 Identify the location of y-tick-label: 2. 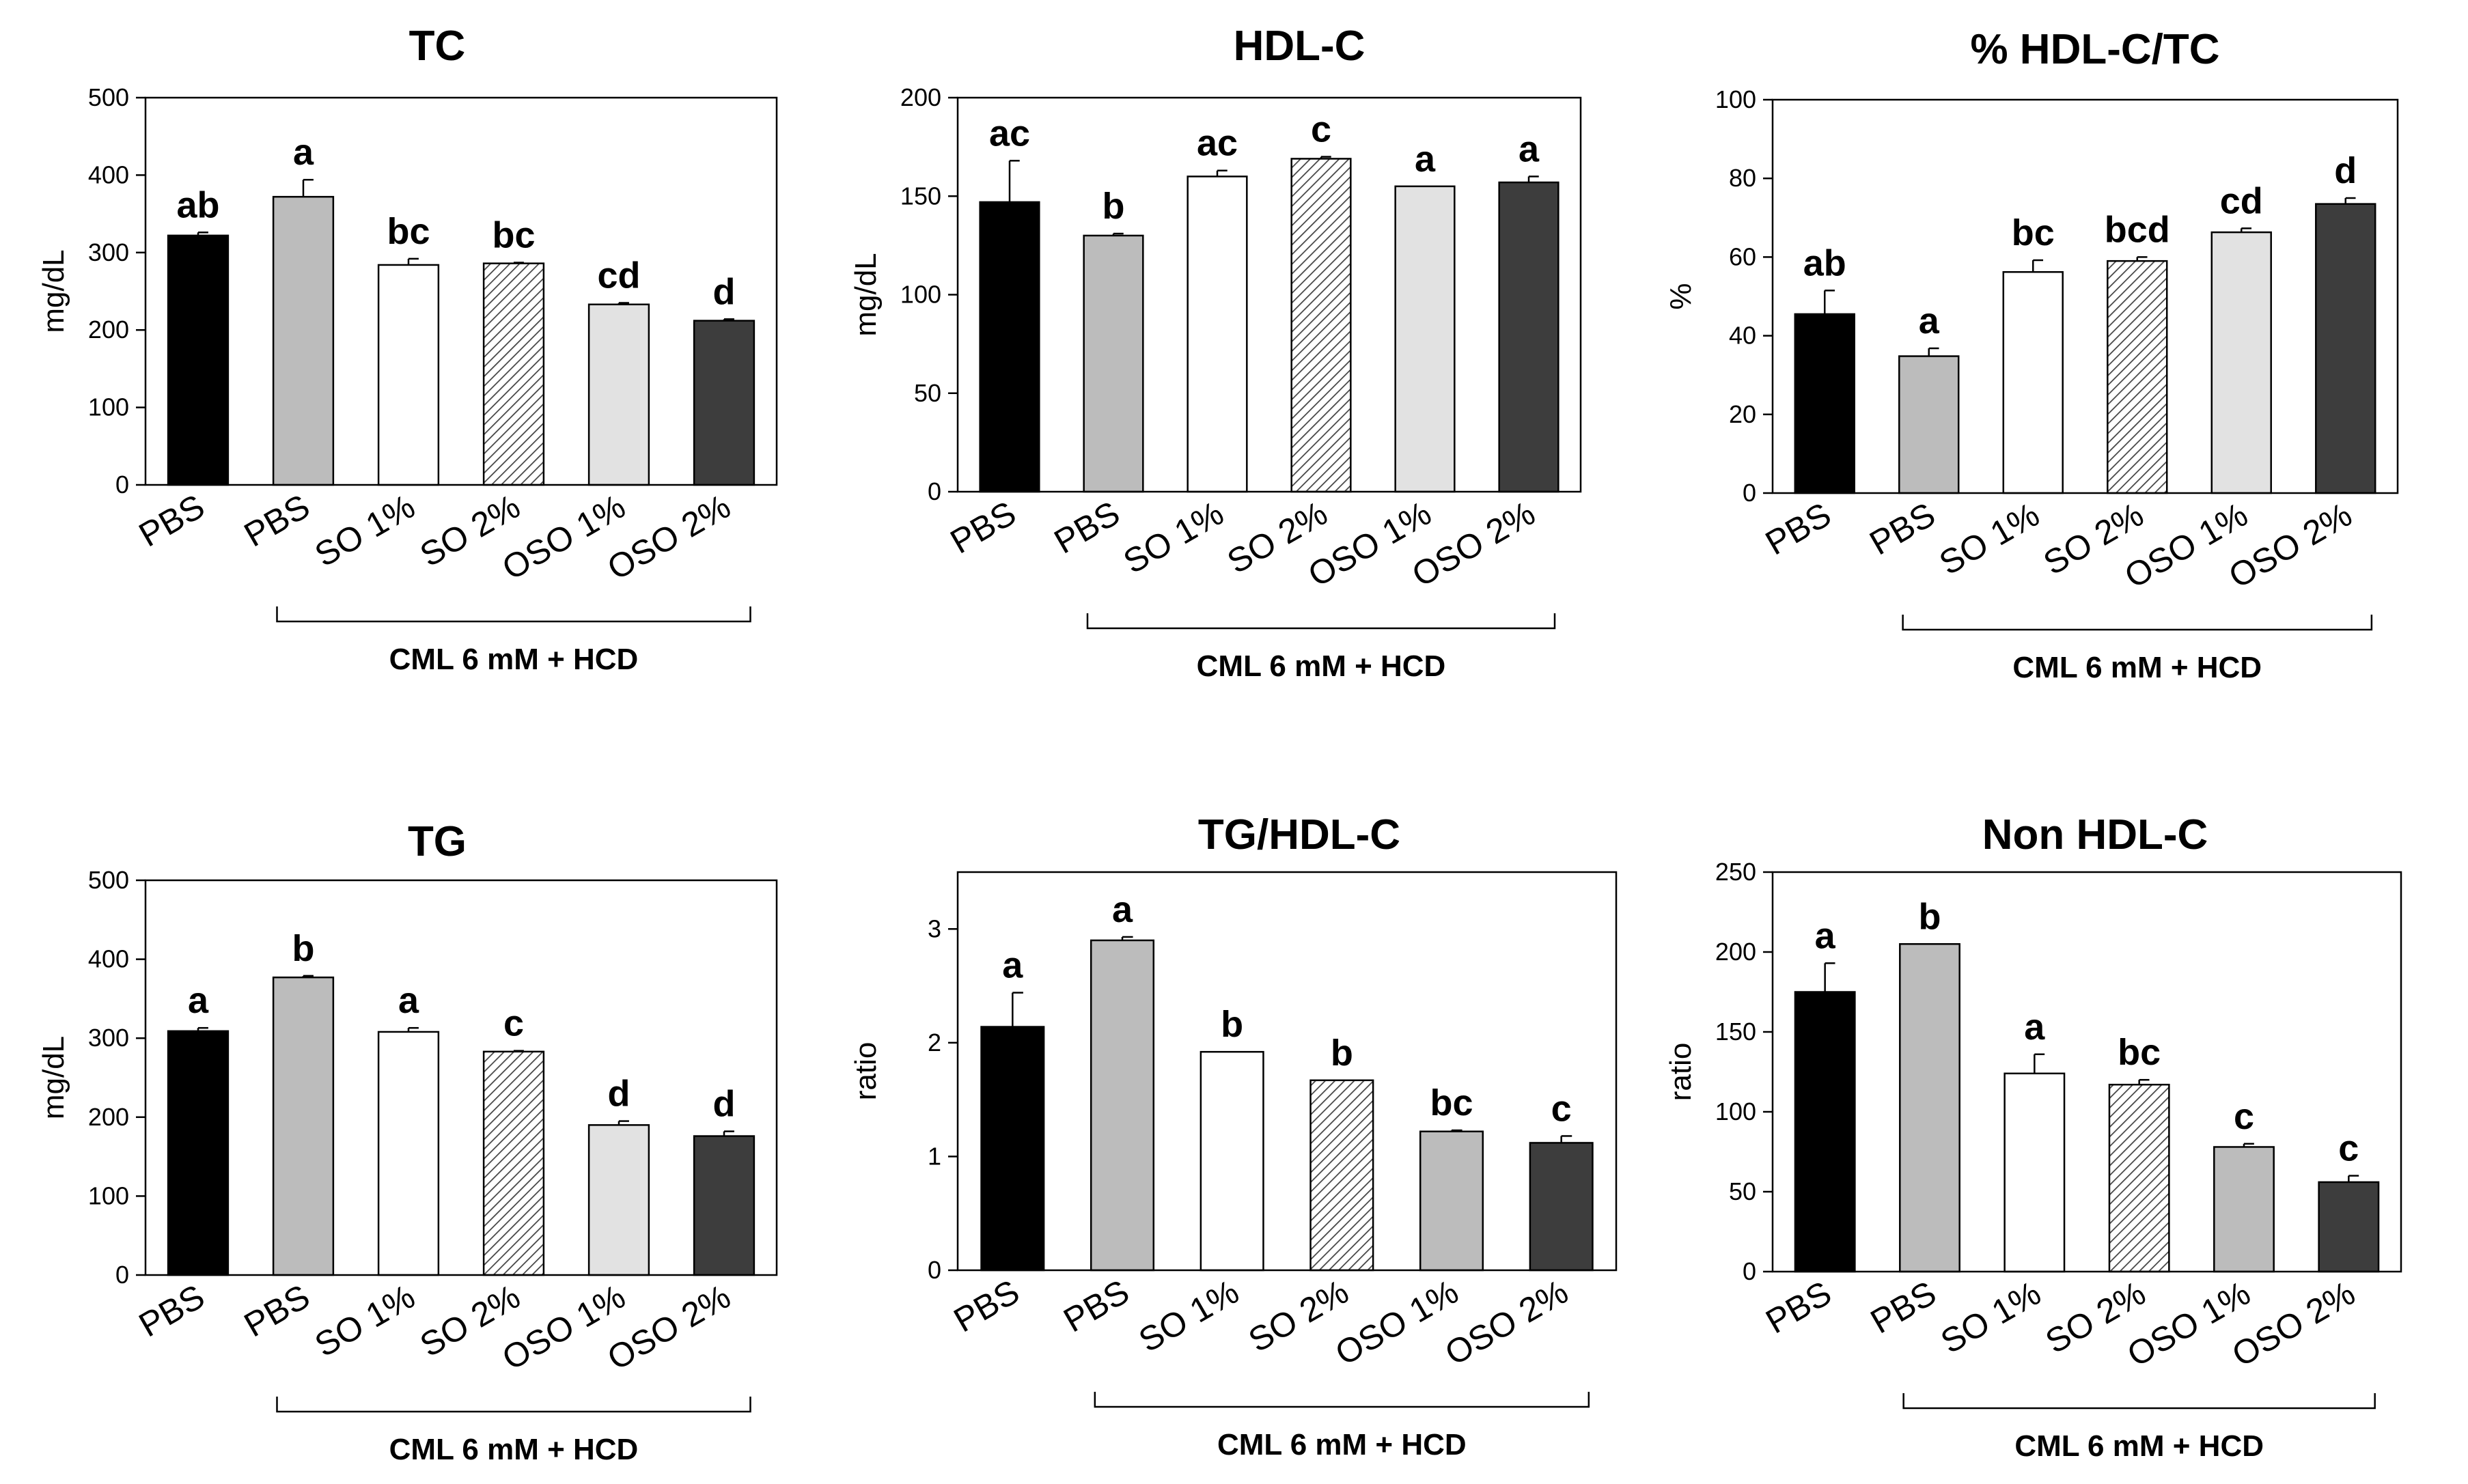
(934, 1042).